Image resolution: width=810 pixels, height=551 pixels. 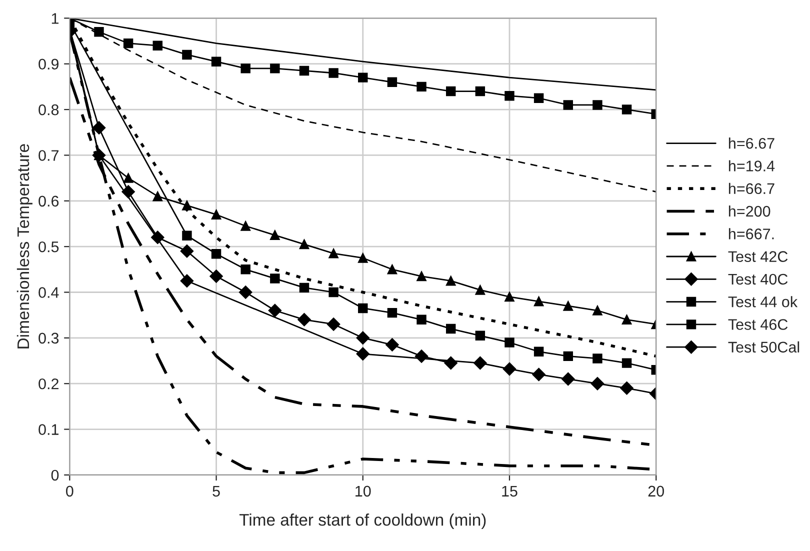 I want to click on y-tick-label: 1, so click(x=55, y=18).